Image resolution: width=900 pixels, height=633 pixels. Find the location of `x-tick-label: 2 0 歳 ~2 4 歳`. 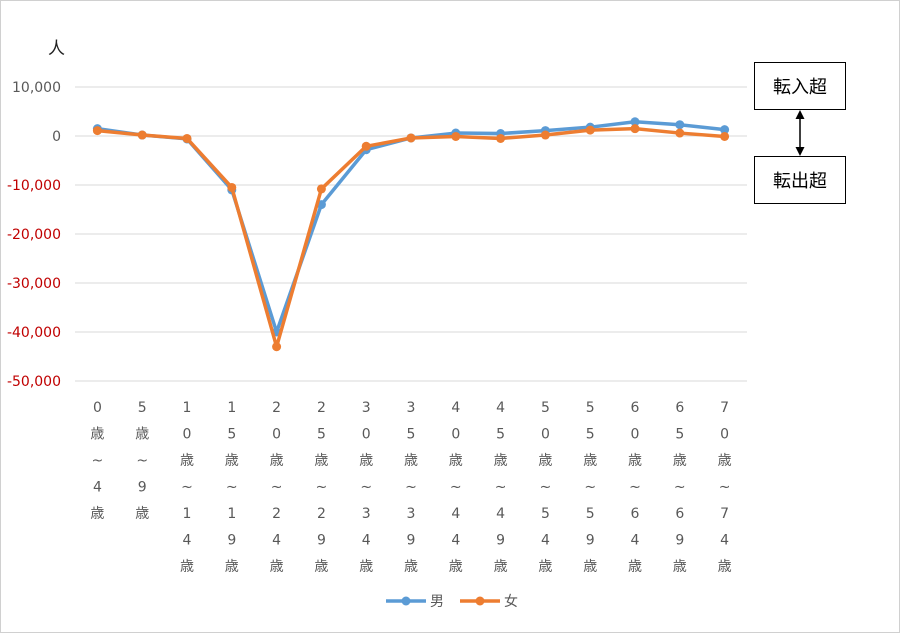

x-tick-label: 2 0 歳 ~2 4 歳 is located at coordinates (277, 487).